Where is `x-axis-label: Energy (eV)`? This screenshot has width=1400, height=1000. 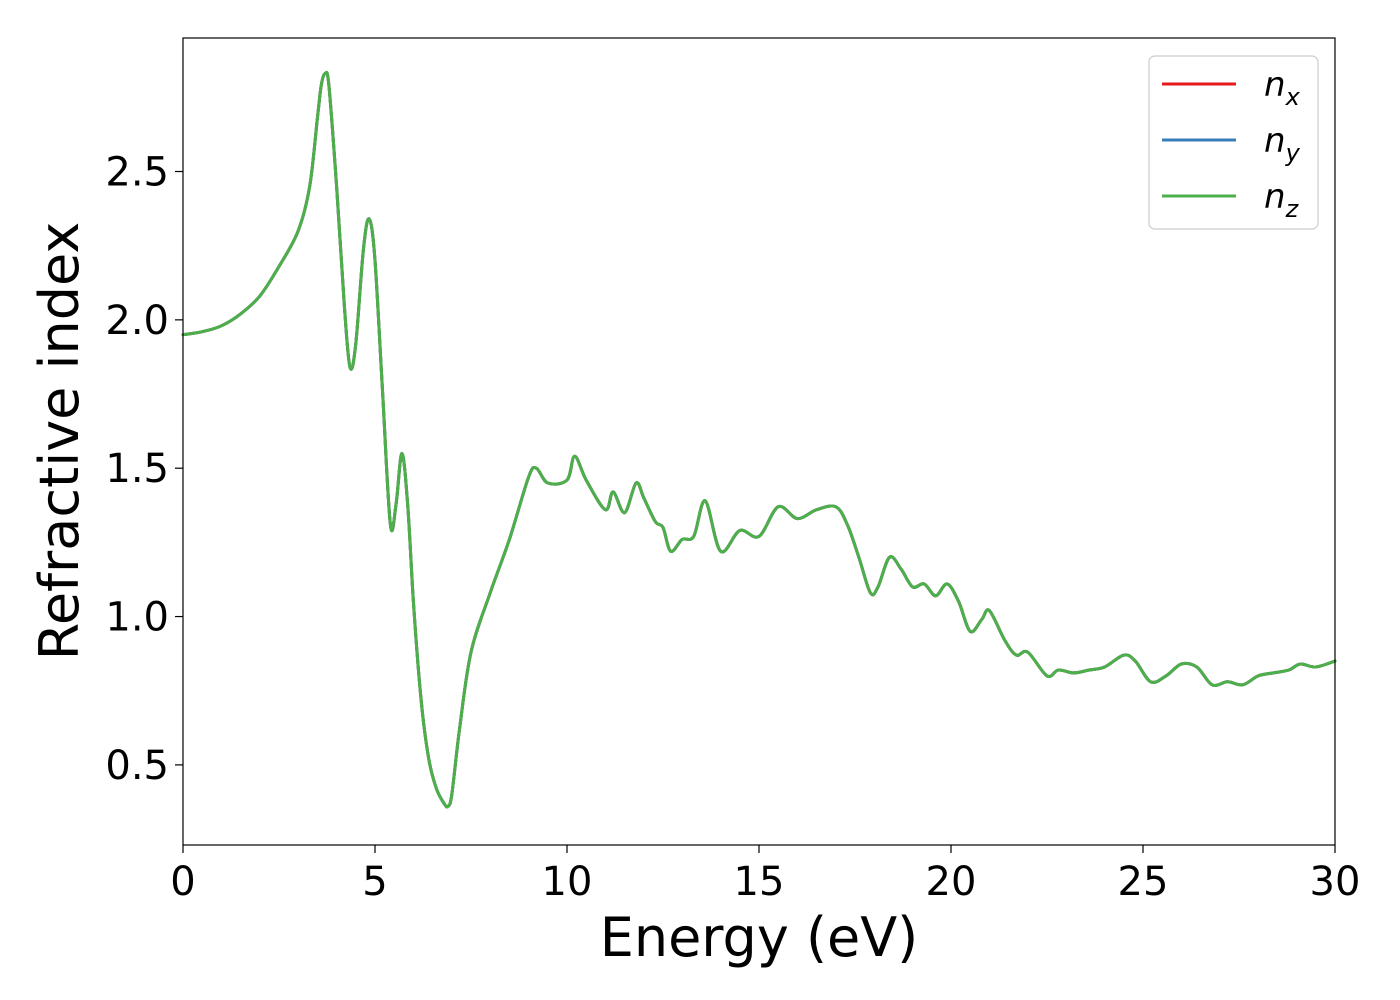 x-axis-label: Energy (eV) is located at coordinates (759, 937).